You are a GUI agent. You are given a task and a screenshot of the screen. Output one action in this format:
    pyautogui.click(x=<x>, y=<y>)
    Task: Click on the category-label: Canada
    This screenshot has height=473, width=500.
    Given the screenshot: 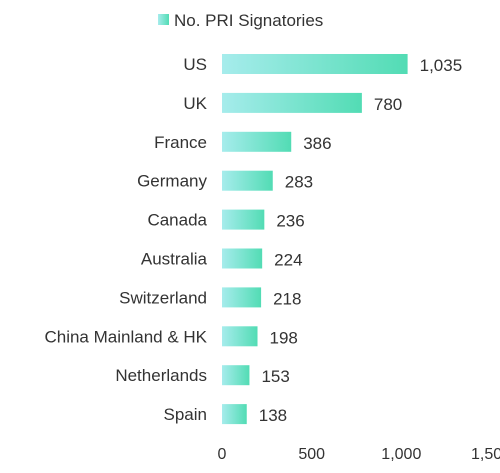 What is the action you would take?
    pyautogui.click(x=177, y=220)
    